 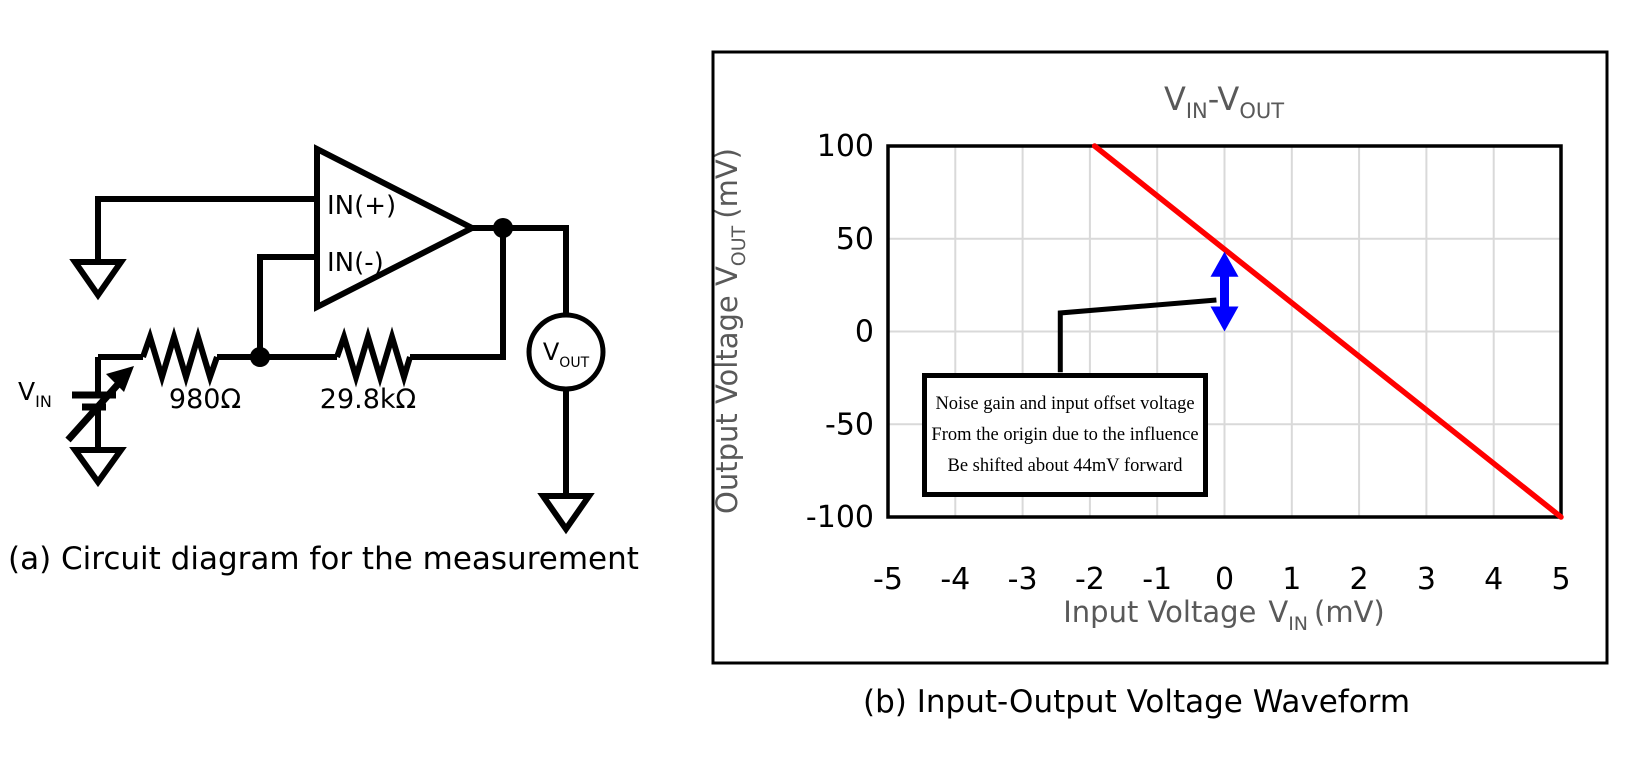 I want to click on caption-panel-a: (a) Circuit diagram for the measurement, so click(x=323, y=559).